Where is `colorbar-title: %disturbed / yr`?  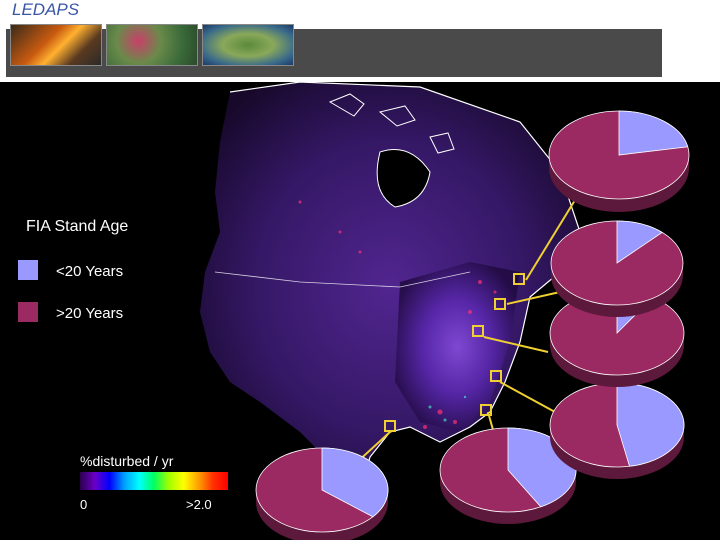
colorbar-title: %disturbed / yr is located at coordinates (127, 461).